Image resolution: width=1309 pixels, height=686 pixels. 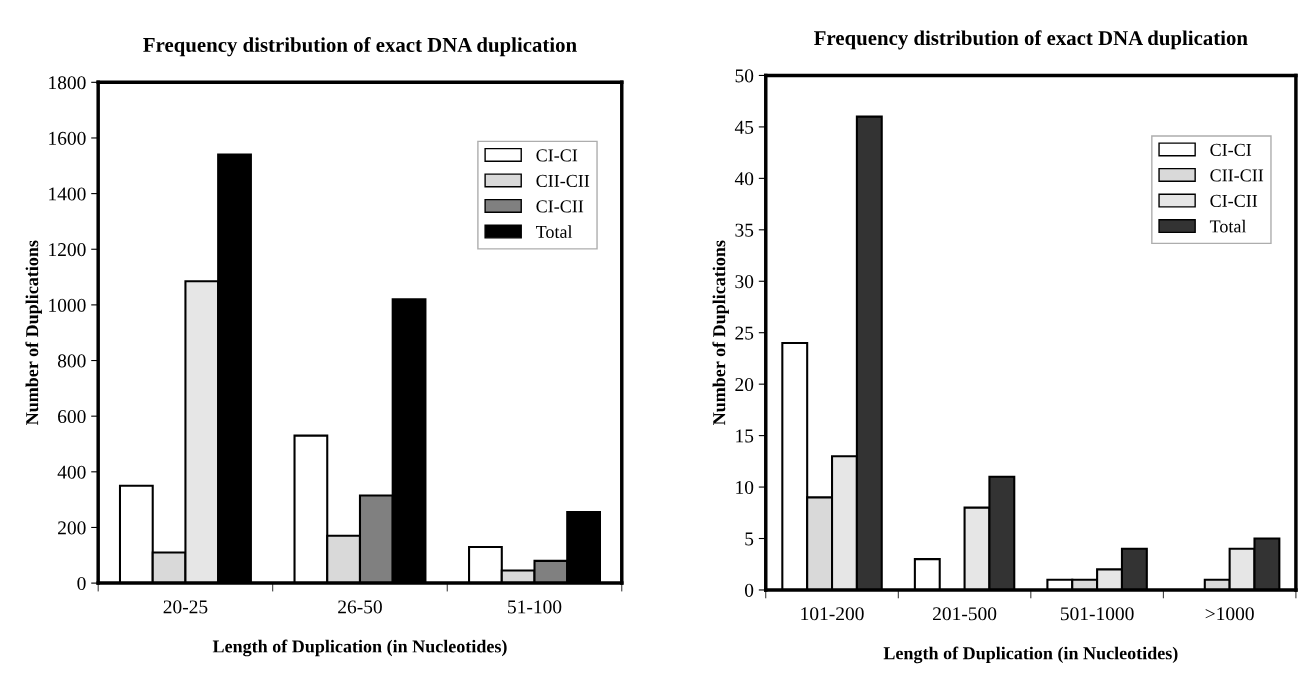 What do you see at coordinates (965, 614) in the screenshot?
I see `x-tick-label: 201-500` at bounding box center [965, 614].